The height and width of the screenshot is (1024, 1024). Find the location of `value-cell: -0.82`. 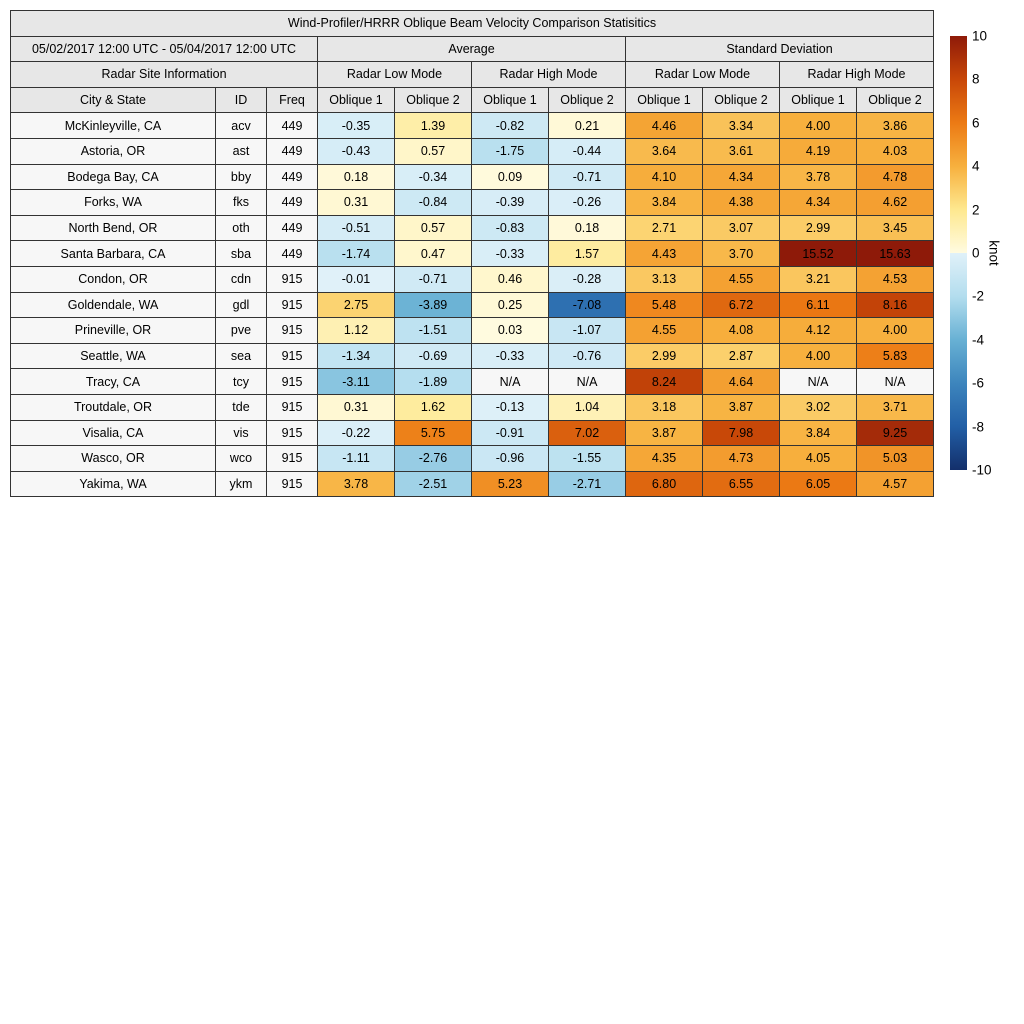

value-cell: -0.82 is located at coordinates (510, 125).